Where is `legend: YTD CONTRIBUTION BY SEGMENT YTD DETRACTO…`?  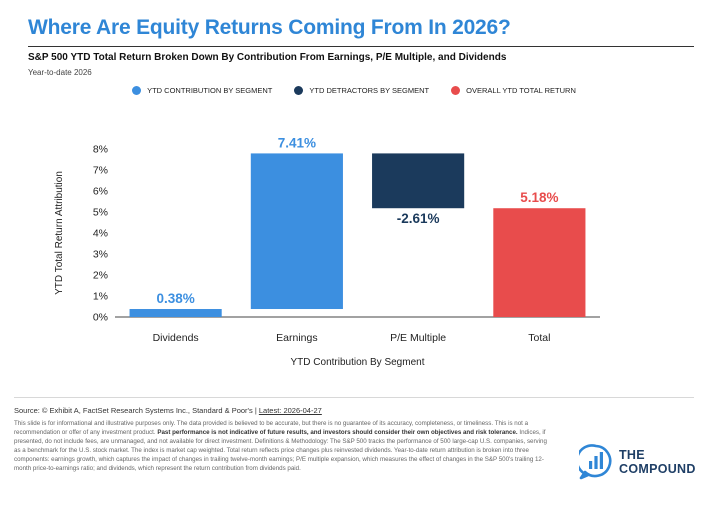 legend: YTD CONTRIBUTION BY SEGMENT YTD DETRACTO… is located at coordinates (354, 90).